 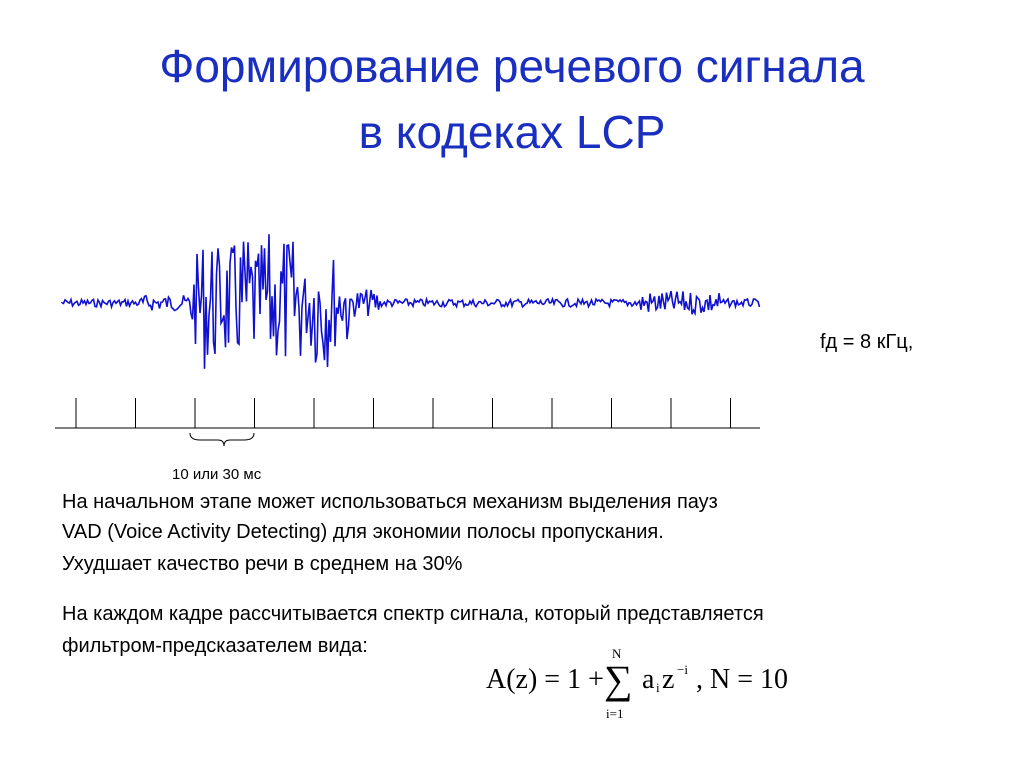 What do you see at coordinates (411, 301) in the screenshot?
I see `waveform` at bounding box center [411, 301].